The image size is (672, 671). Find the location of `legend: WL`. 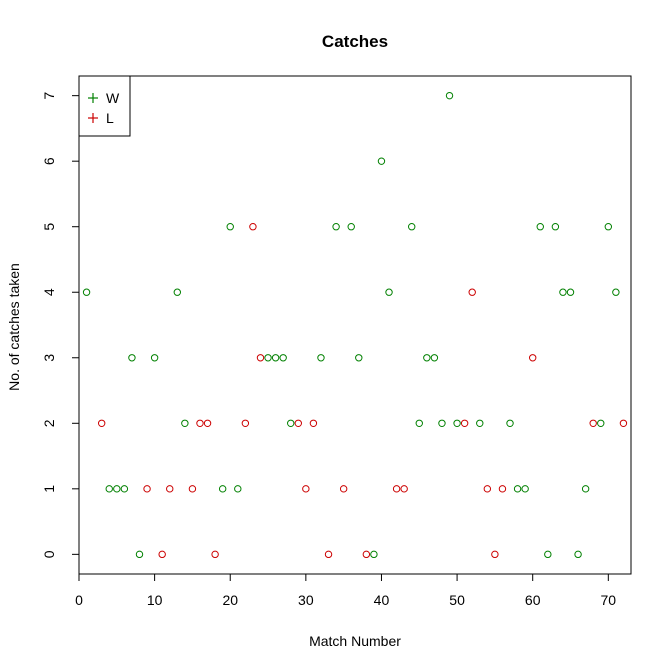

legend: WL is located at coordinates (104, 106).